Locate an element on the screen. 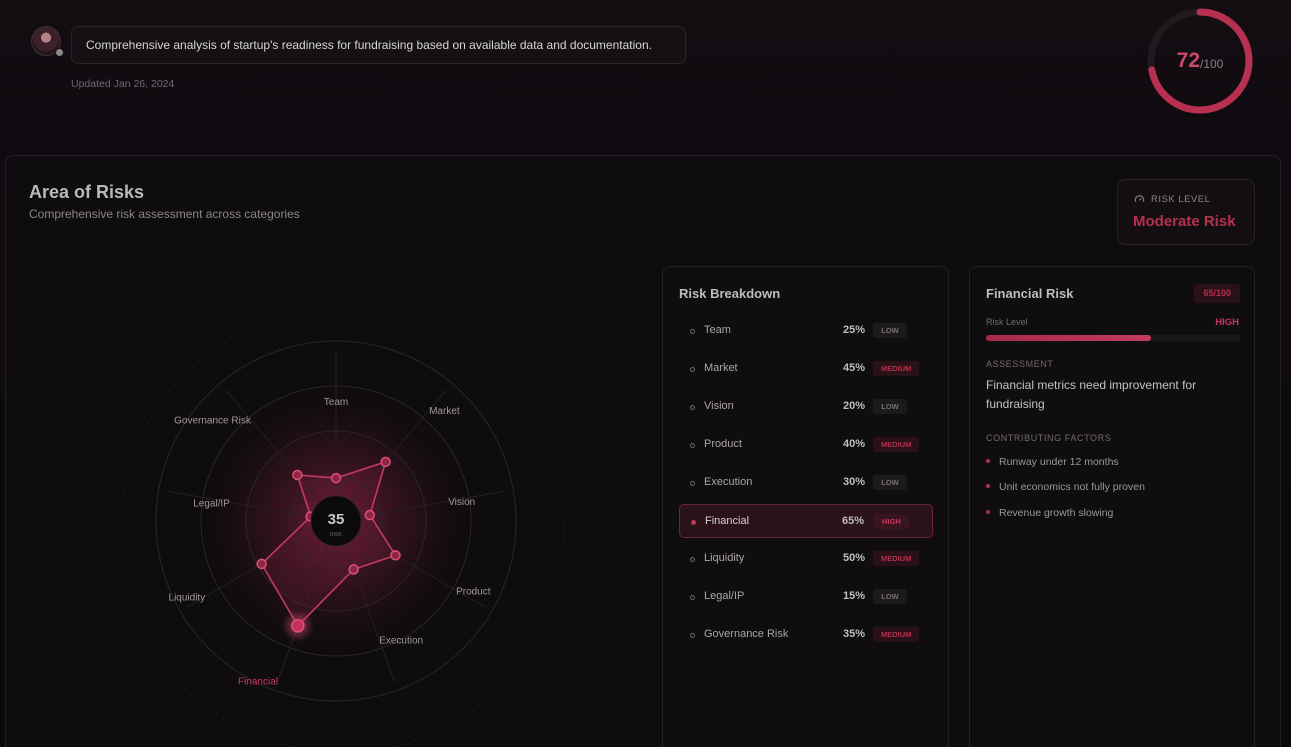 The height and width of the screenshot is (747, 1291). breakdown-row-percent: 30% is located at coordinates (853, 482).